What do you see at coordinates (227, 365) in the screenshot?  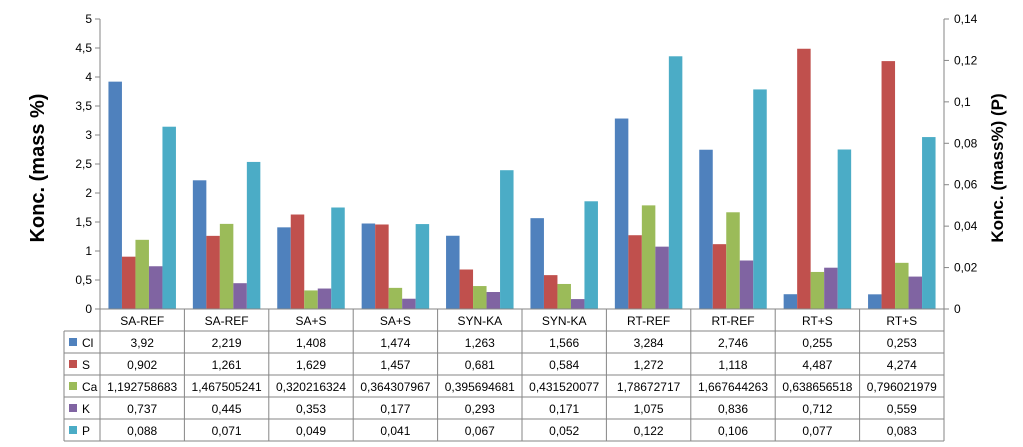 I see `data-label: 1,261` at bounding box center [227, 365].